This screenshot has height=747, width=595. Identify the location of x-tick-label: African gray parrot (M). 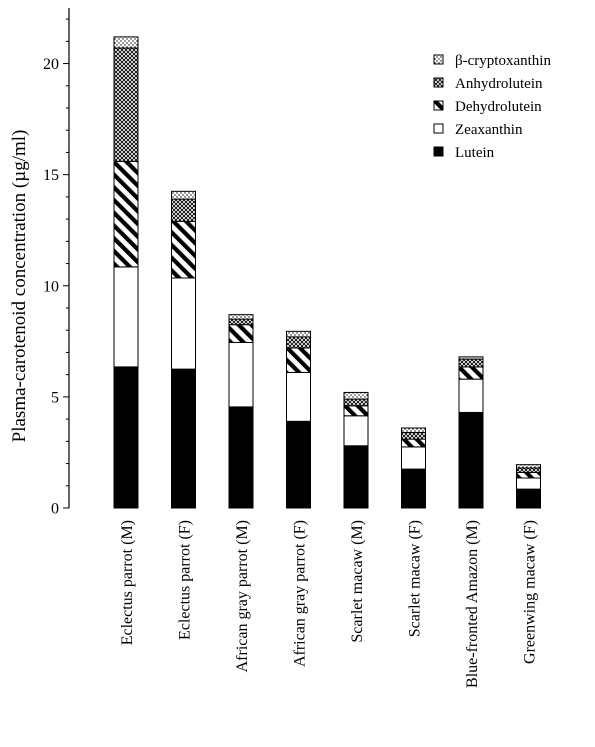
(242, 596).